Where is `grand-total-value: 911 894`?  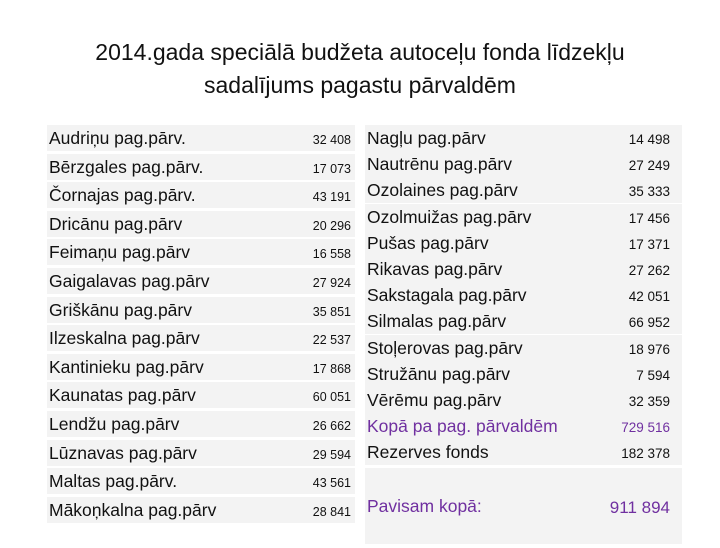 grand-total-value: 911 894 is located at coordinates (627, 505).